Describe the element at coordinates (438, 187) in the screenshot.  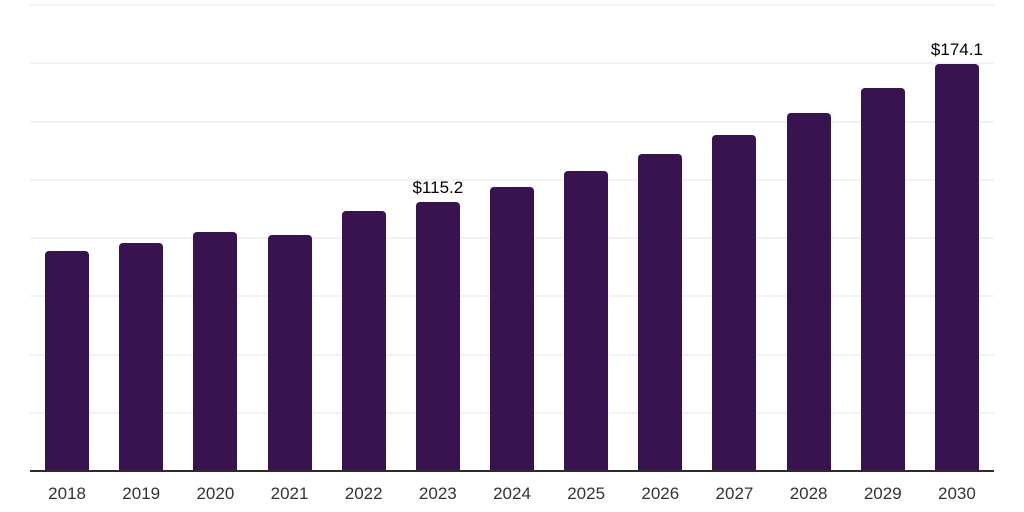
I see `value-label-2023: $115.2` at that location.